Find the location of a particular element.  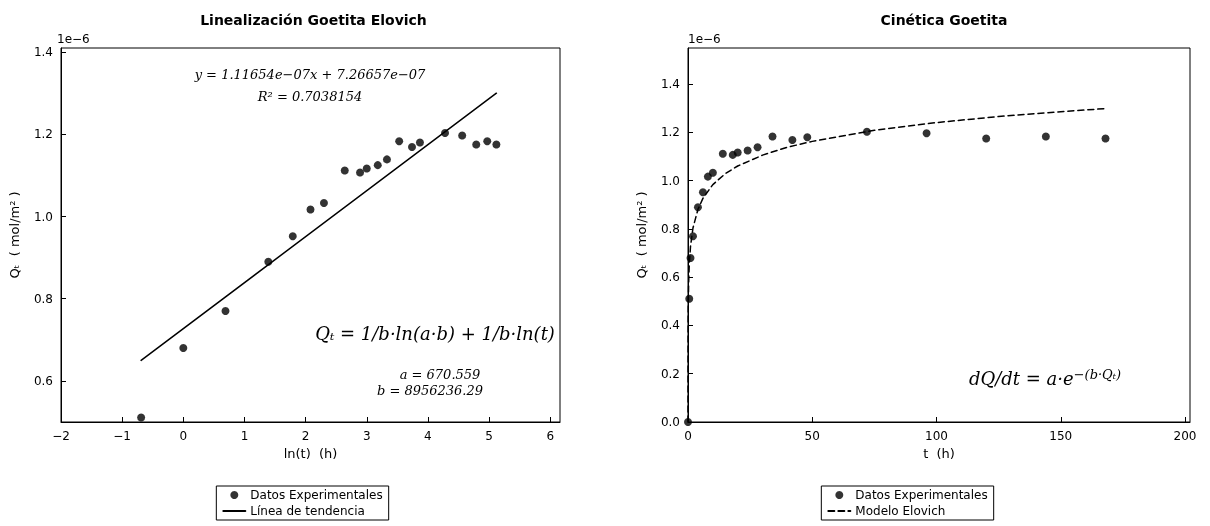

annotation: a = 670.559 is located at coordinates (440, 374).